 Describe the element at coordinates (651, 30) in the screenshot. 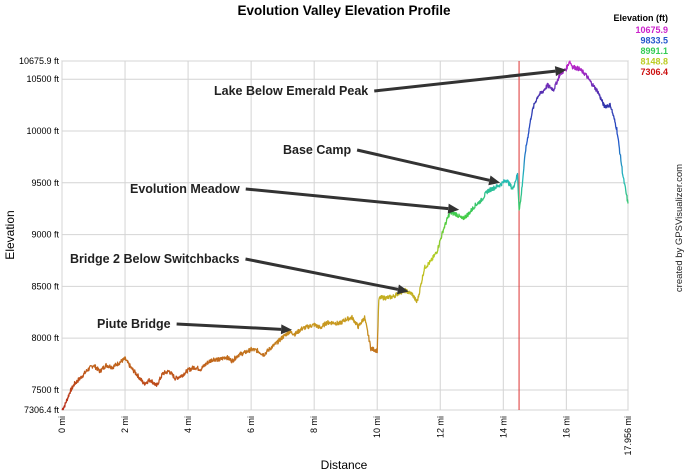

I see `legend-entry: 10675.9` at that location.